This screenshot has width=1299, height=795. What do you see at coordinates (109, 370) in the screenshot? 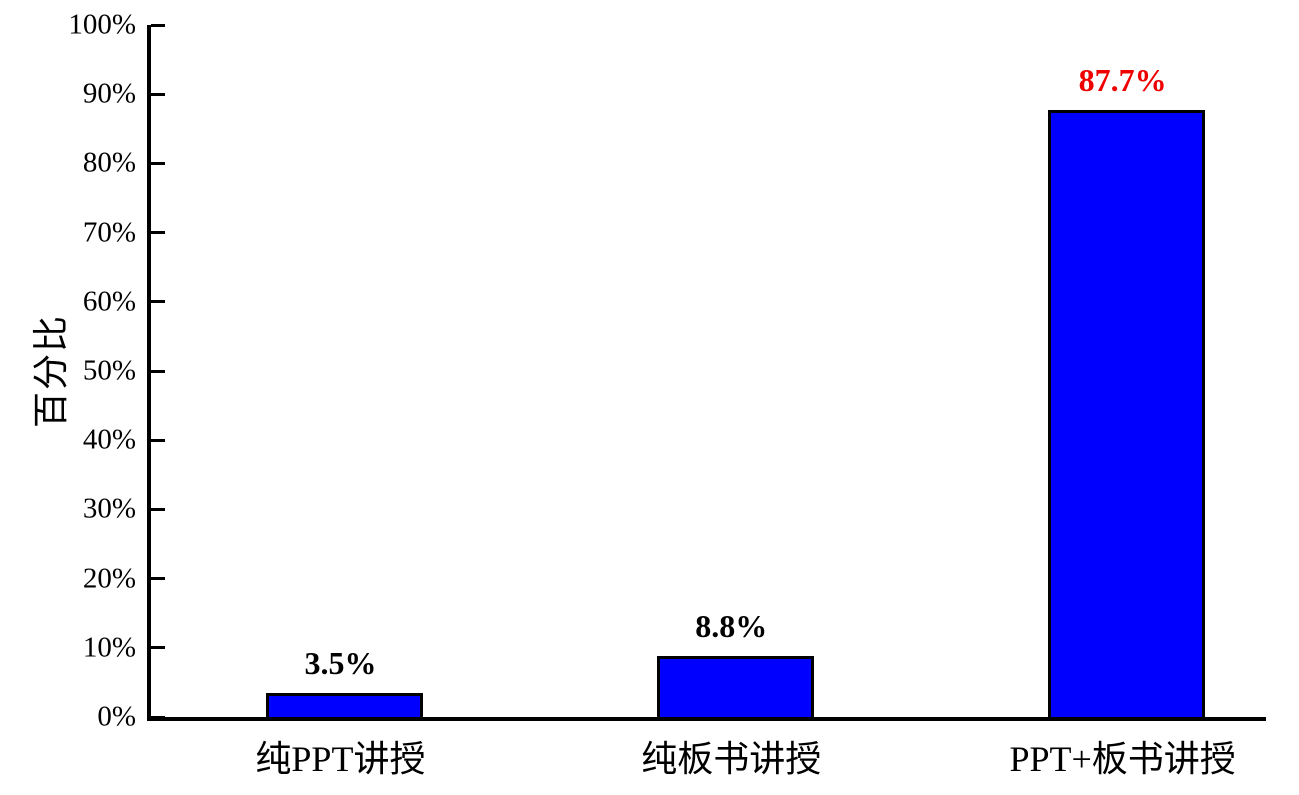
I see `y-axis-tick-label: 50%` at bounding box center [109, 370].